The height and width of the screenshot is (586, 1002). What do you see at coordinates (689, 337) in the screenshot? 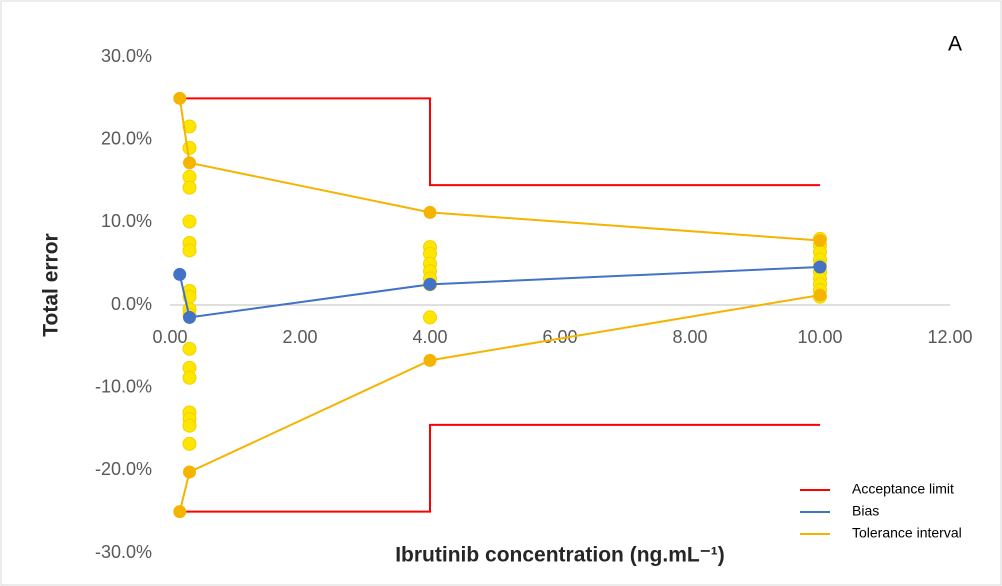
I see `x-tick-label: 8.00` at bounding box center [689, 337].